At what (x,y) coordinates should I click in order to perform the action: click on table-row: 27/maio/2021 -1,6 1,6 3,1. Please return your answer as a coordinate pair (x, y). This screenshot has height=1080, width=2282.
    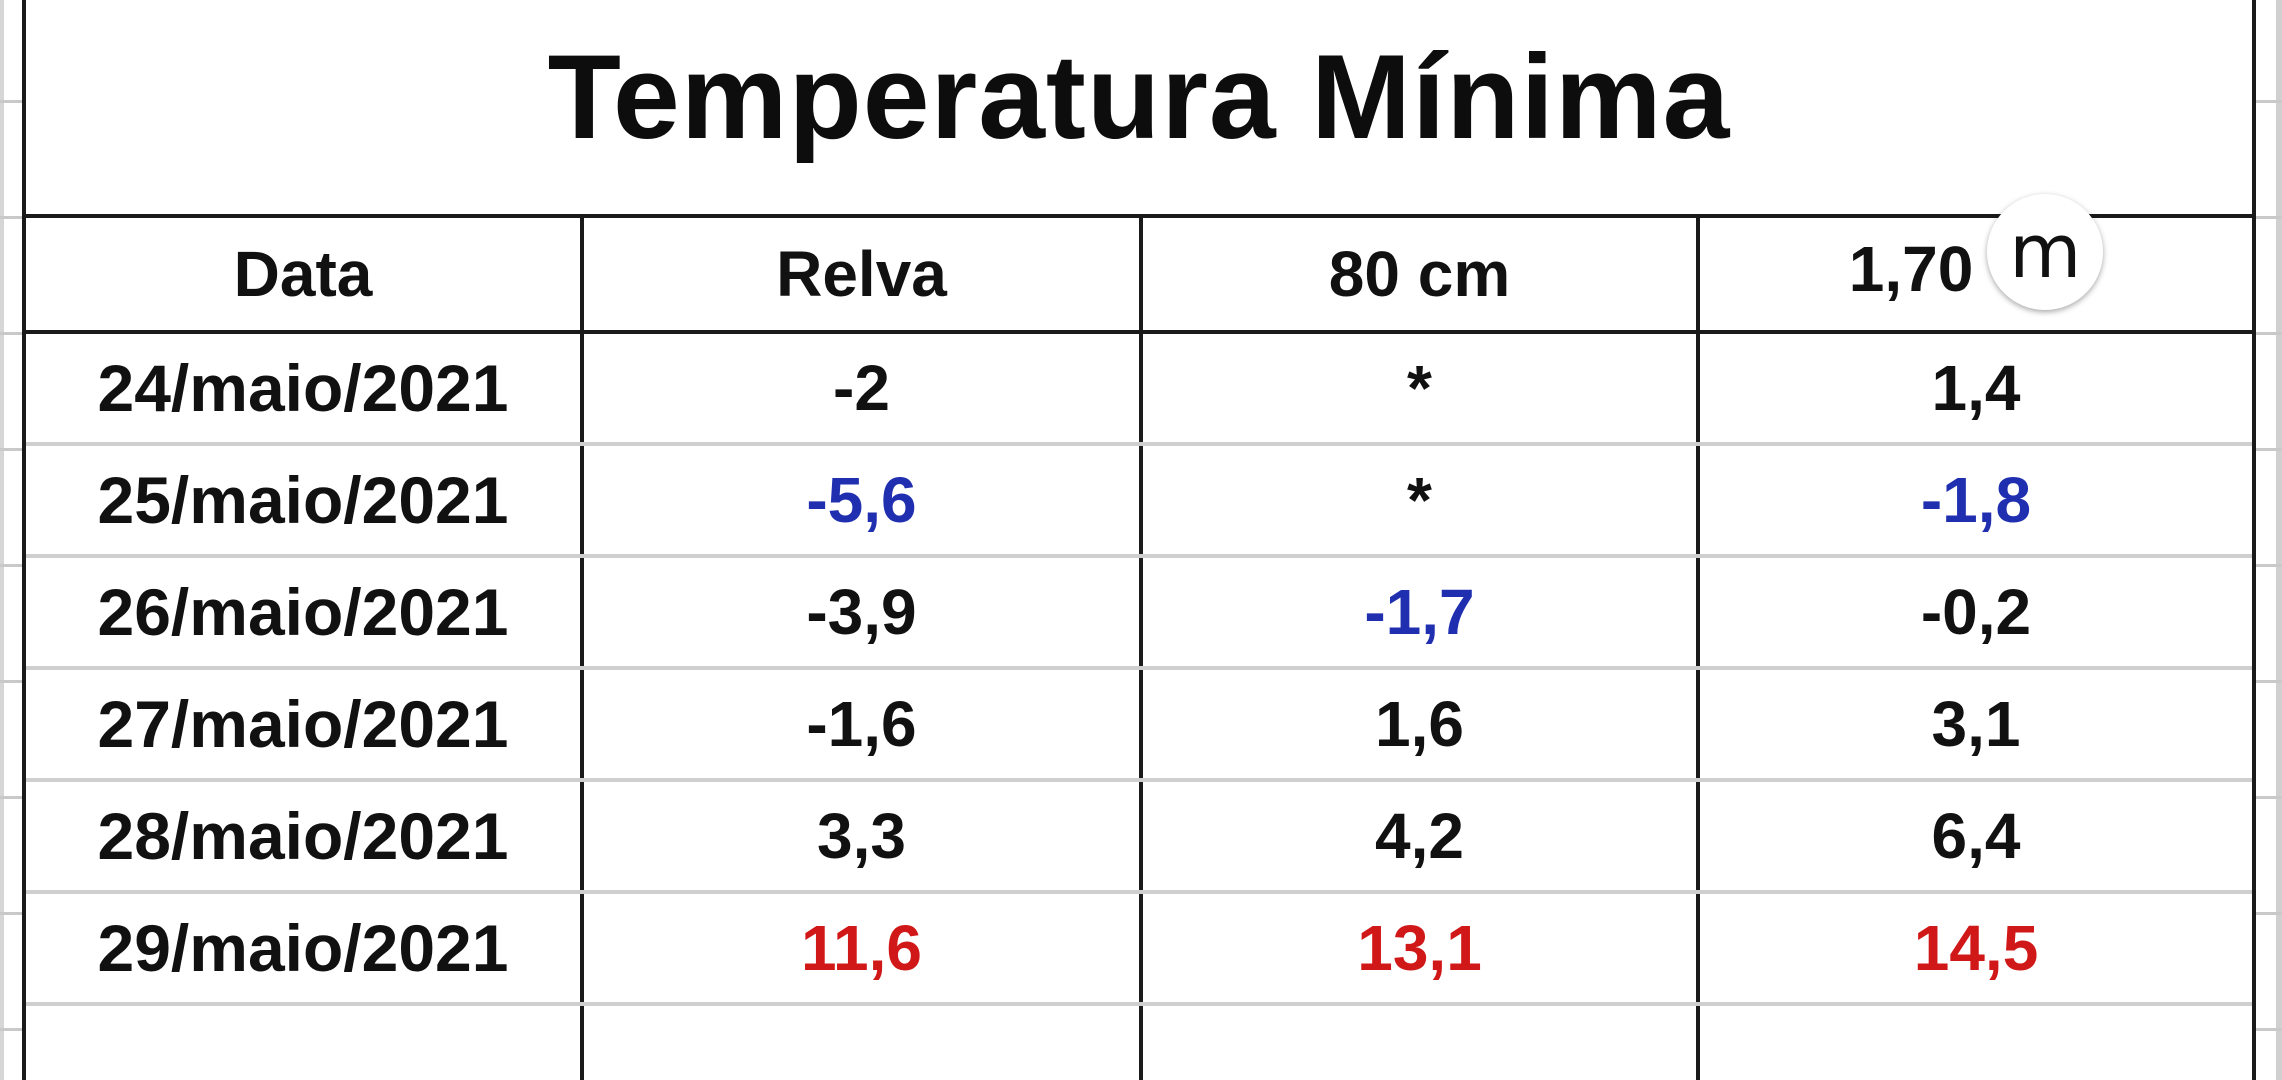
    Looking at the image, I should click on (1139, 725).